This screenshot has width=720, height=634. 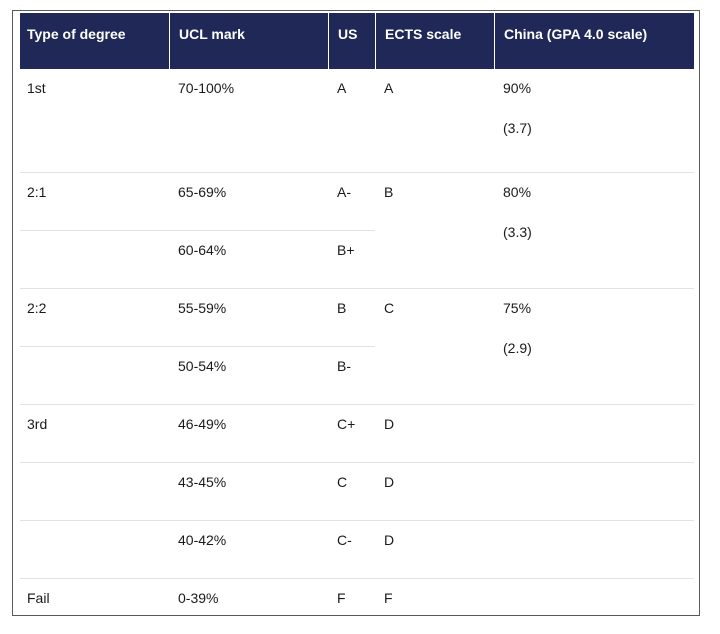 What do you see at coordinates (351, 260) in the screenshot?
I see `us-grade-cell: B+` at bounding box center [351, 260].